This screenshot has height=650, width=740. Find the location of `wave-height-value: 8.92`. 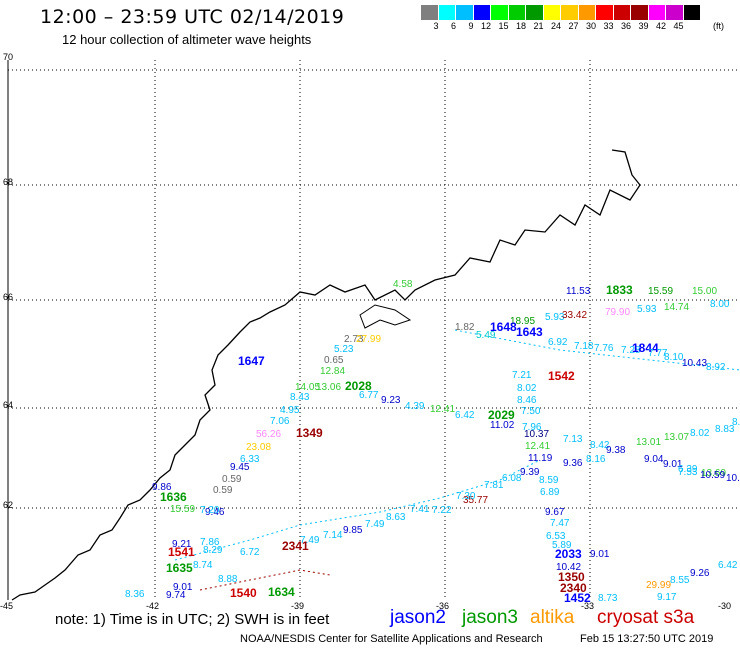

wave-height-value: 8.92 is located at coordinates (716, 367).